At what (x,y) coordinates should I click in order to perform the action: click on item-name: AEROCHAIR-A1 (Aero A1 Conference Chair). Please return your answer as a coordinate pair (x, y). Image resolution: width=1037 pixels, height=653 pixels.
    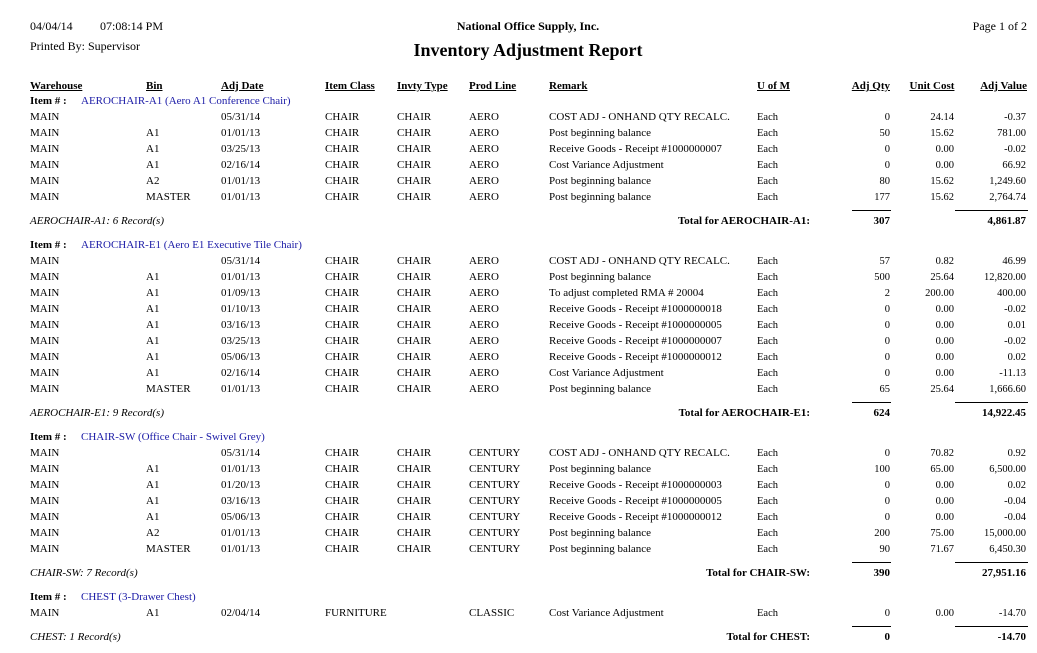
    Looking at the image, I should click on (186, 101).